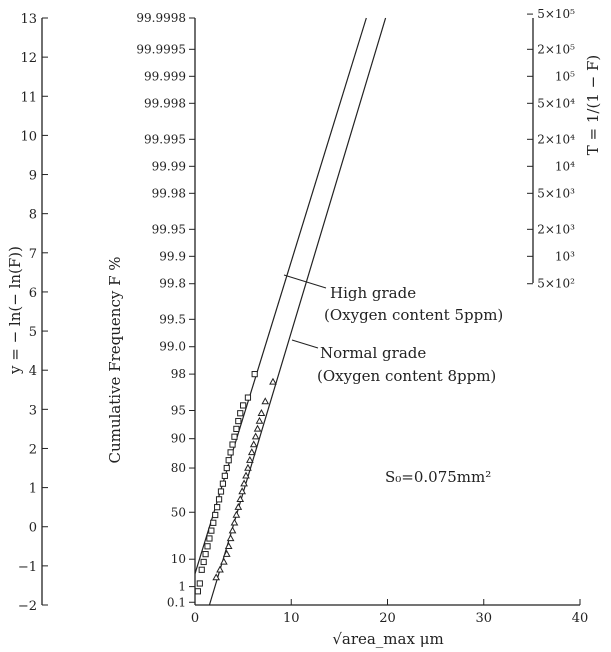 This screenshot has height=652, width=611. What do you see at coordinates (169, 229) in the screenshot?
I see `f-tick-label: 99.95` at bounding box center [169, 229].